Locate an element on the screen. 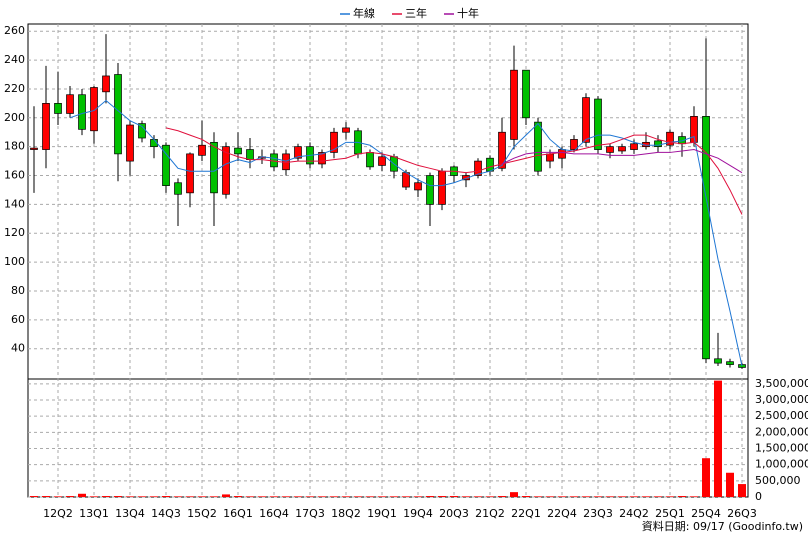 Image resolution: width=808 pixels, height=540 pixels. volume-tick-label: 1,000,000 is located at coordinates (781, 464).